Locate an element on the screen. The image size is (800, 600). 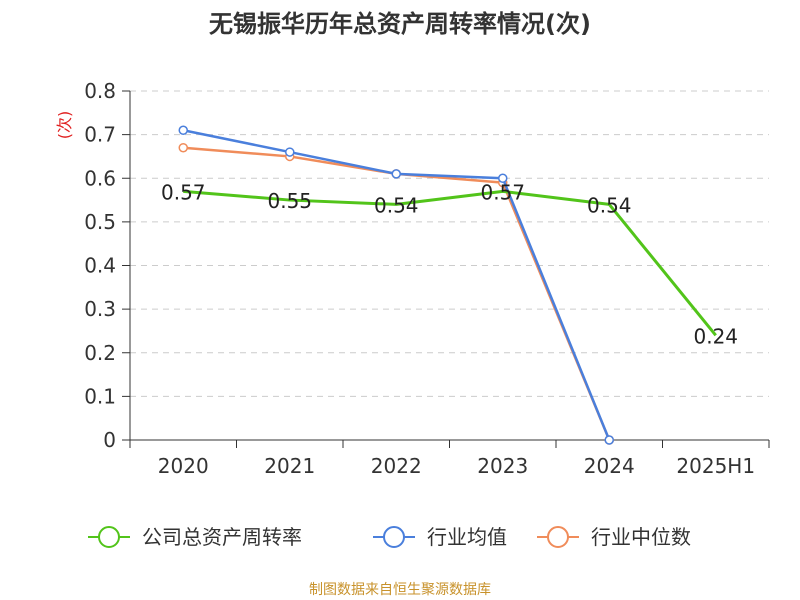
legend-item: 行业中位数 is located at coordinates (614, 537).